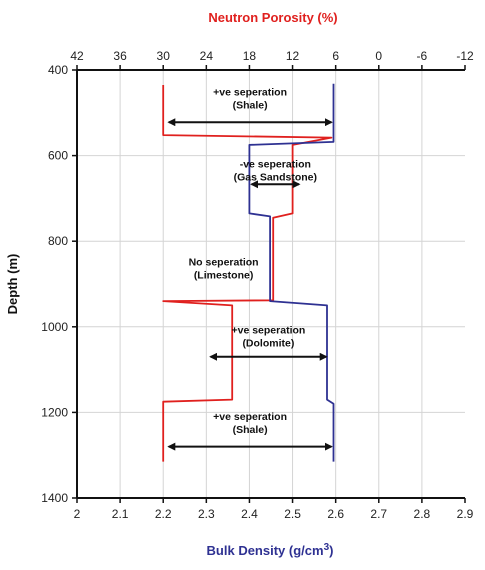  What do you see at coordinates (275, 165) in the screenshot?
I see `annotation-line: -ve seperation` at bounding box center [275, 165].